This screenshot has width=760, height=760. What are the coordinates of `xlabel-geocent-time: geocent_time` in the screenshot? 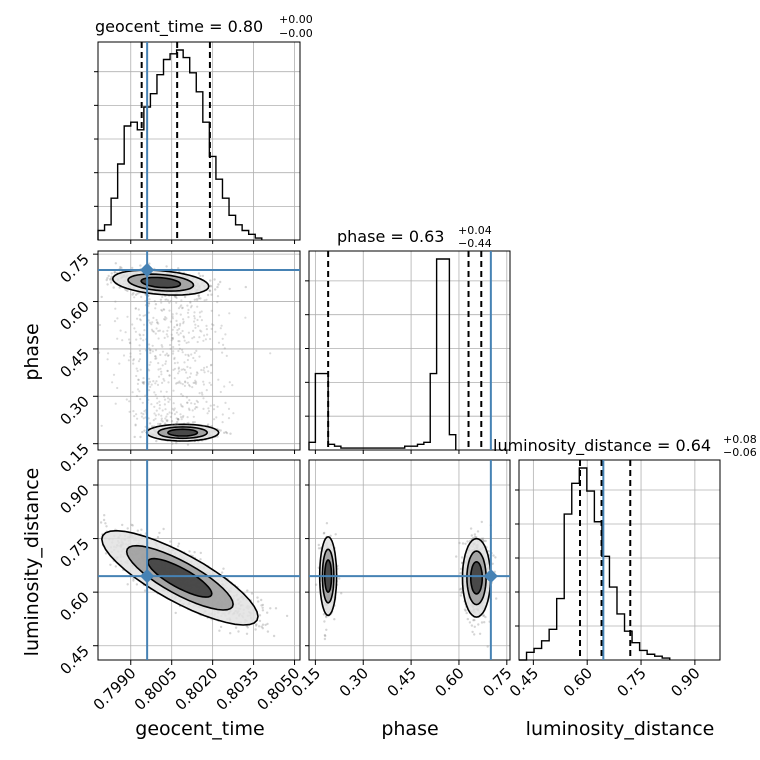 It's located at (199, 729).